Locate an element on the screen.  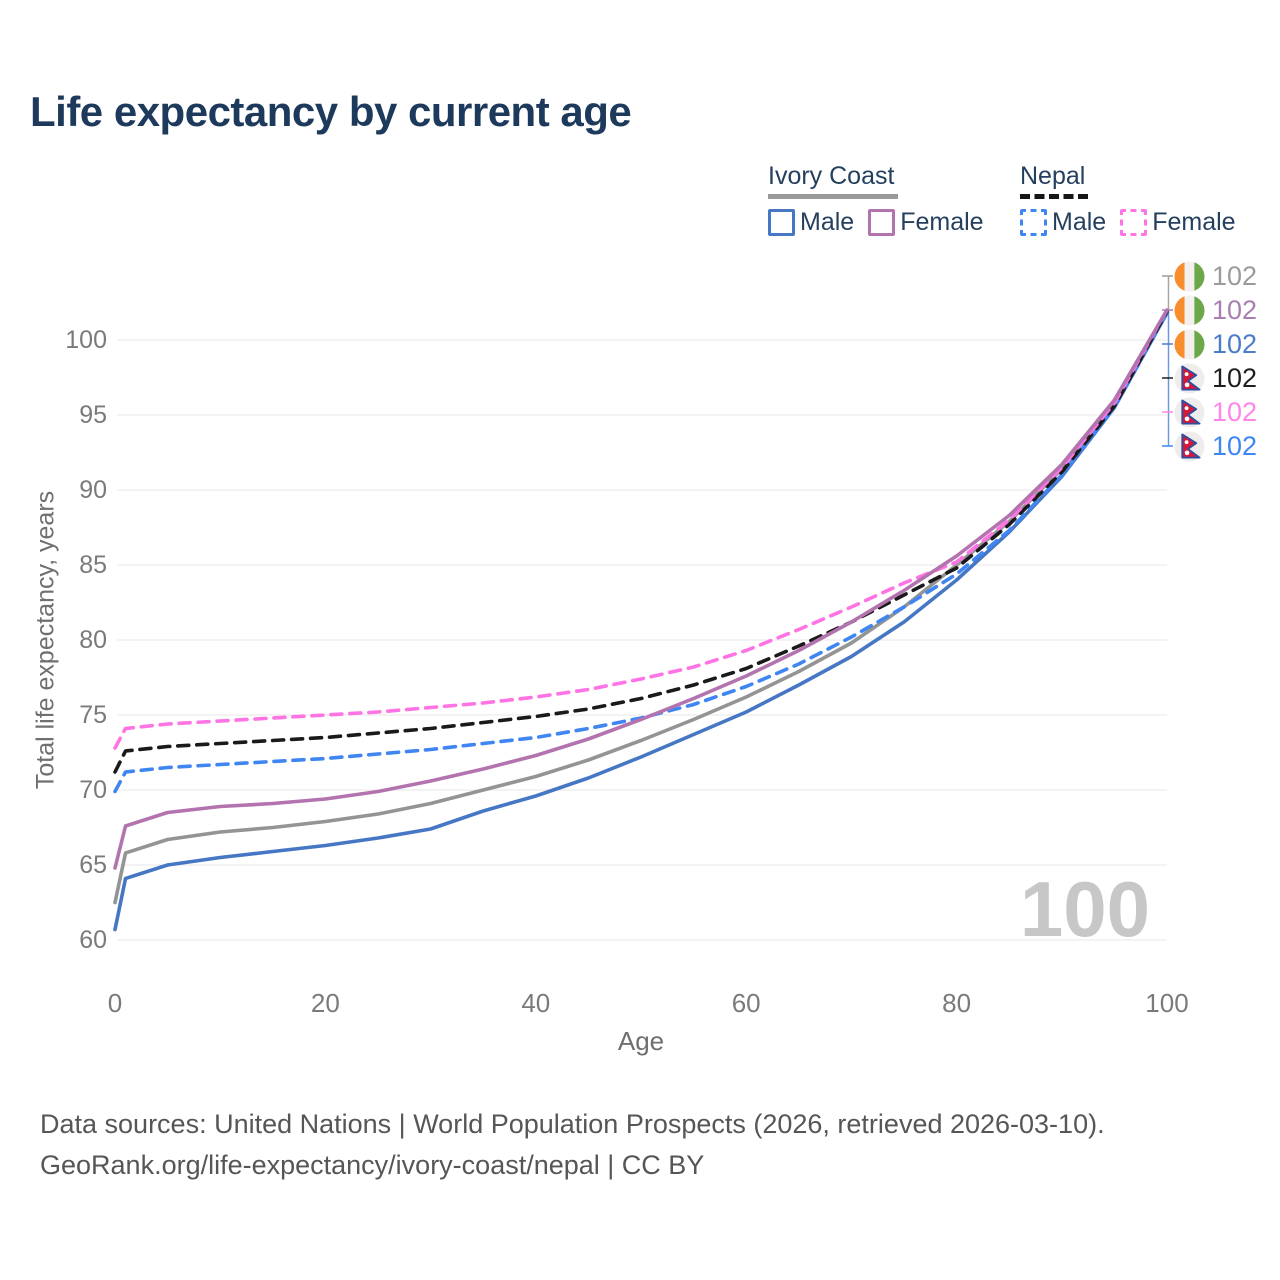
y-tick-label: 80 is located at coordinates (93, 640).